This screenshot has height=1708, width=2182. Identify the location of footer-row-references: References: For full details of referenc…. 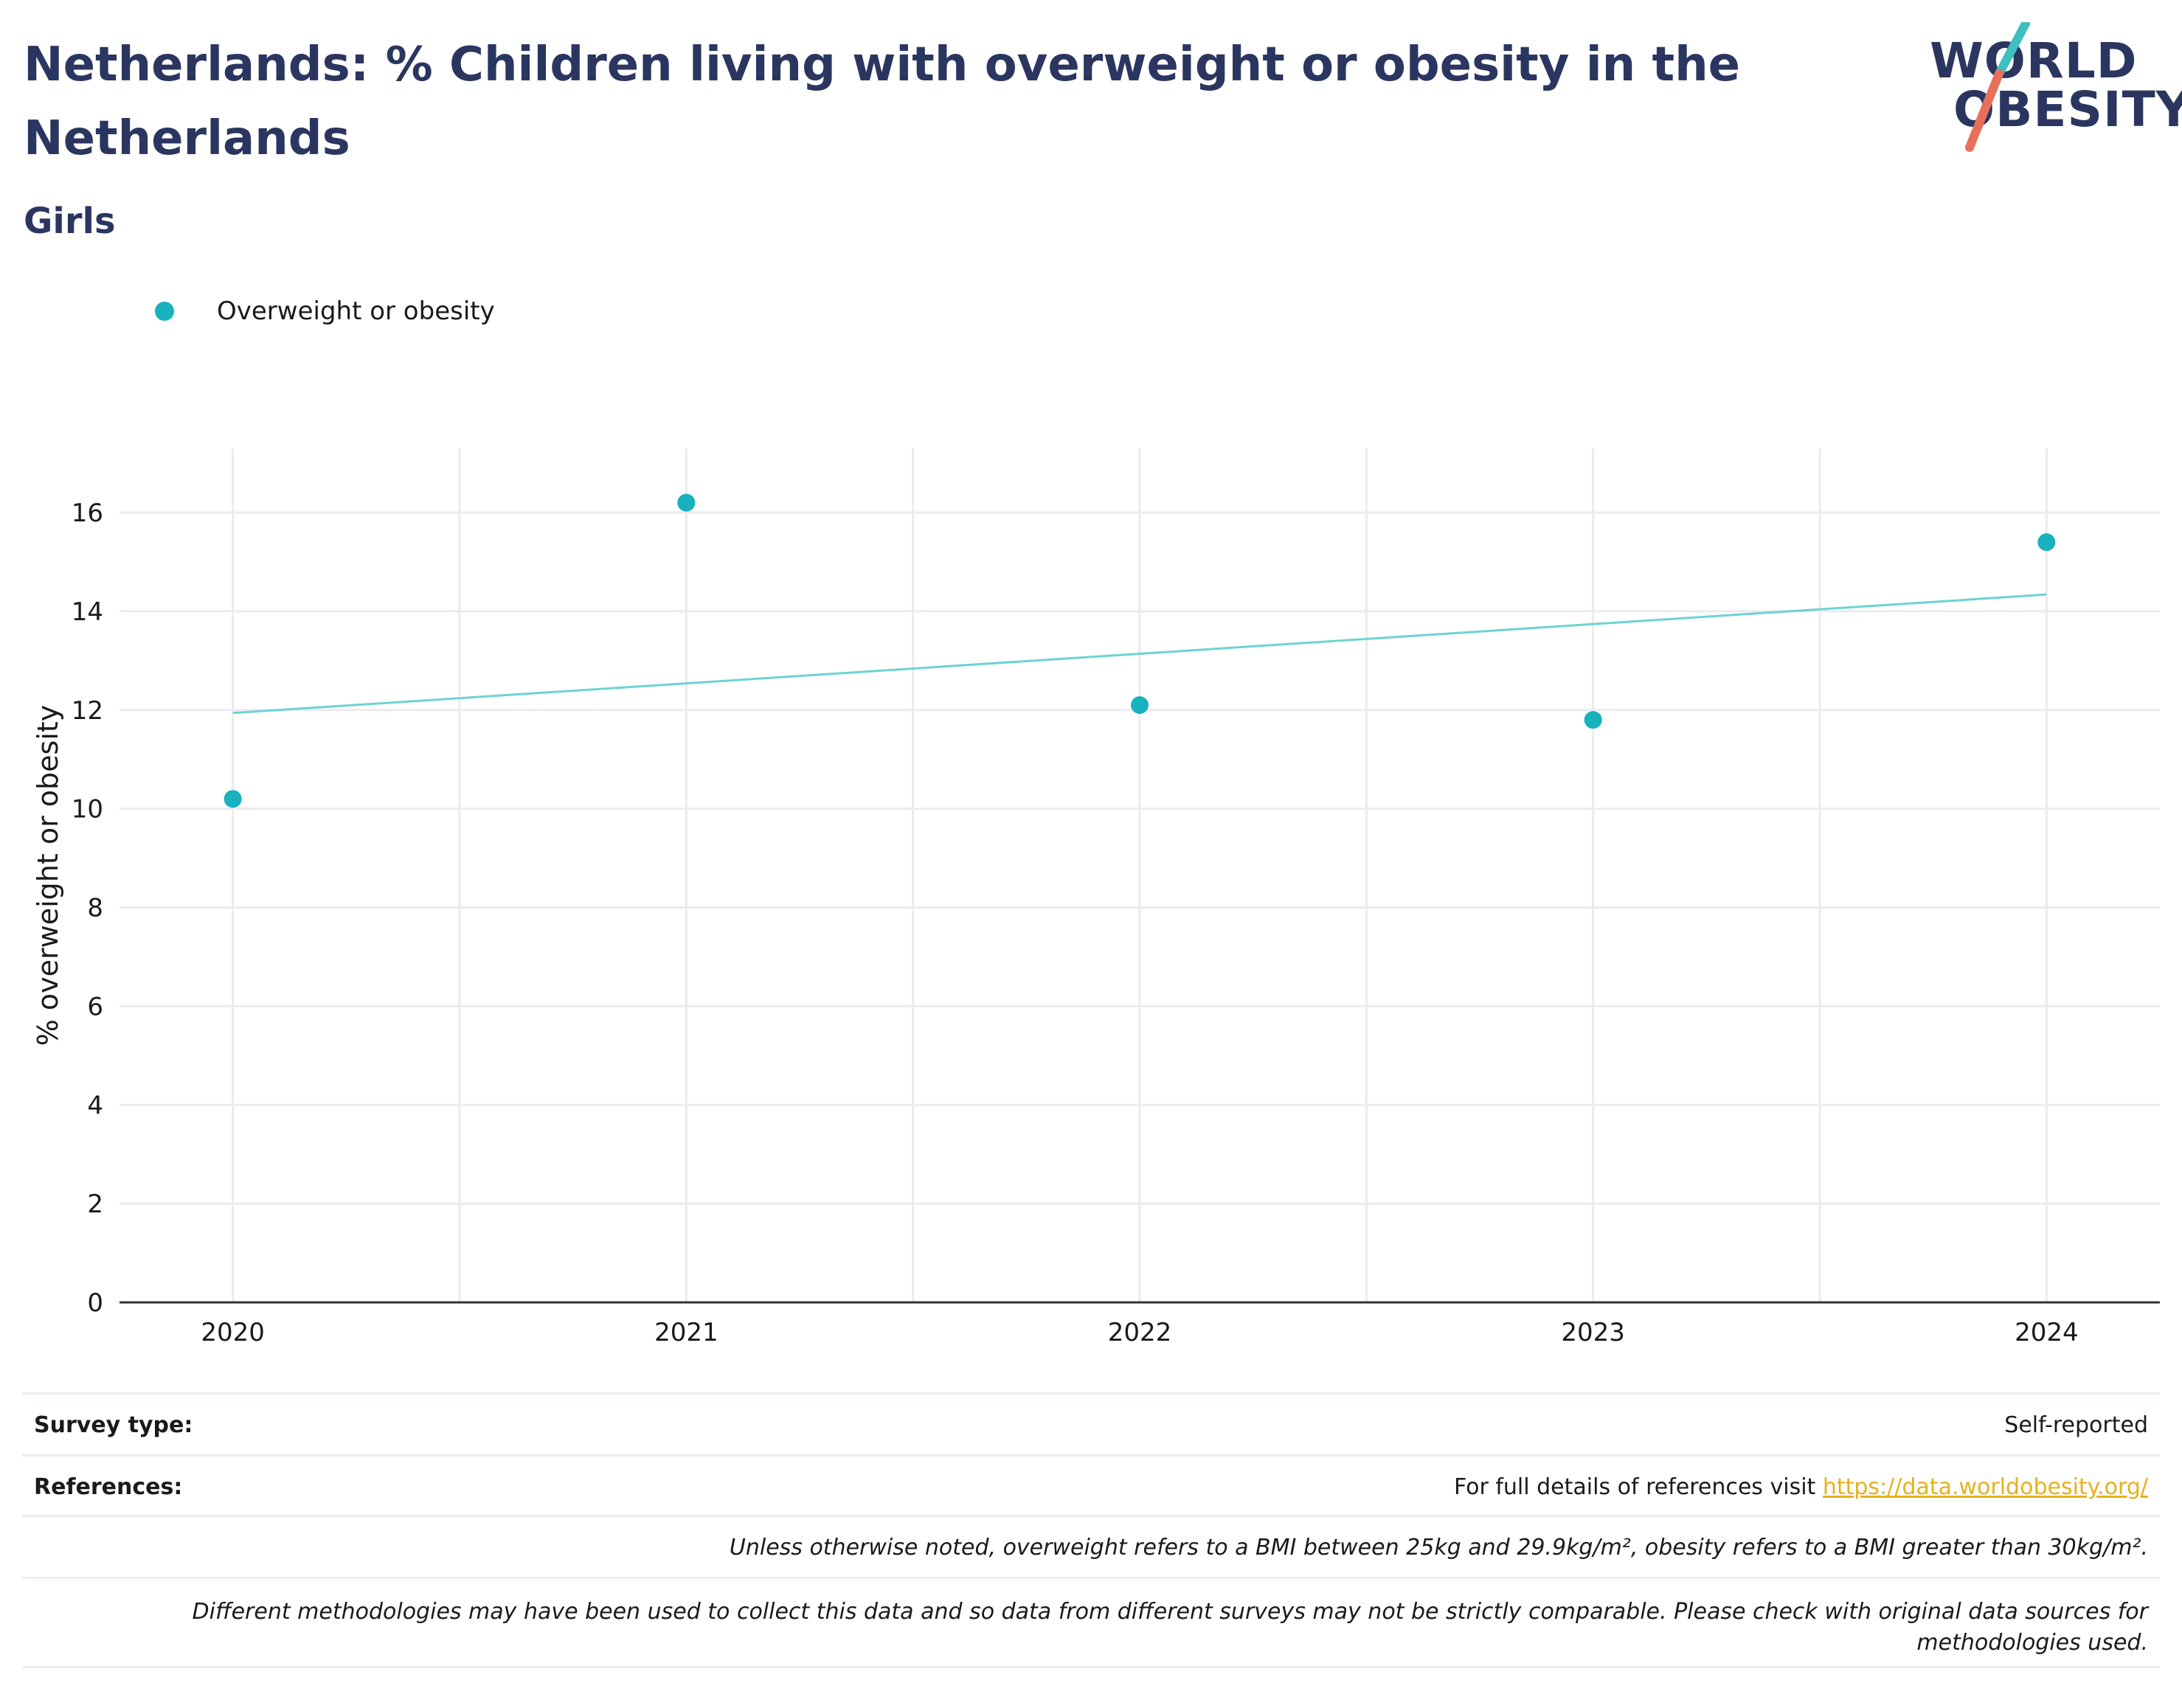
(1091, 1484).